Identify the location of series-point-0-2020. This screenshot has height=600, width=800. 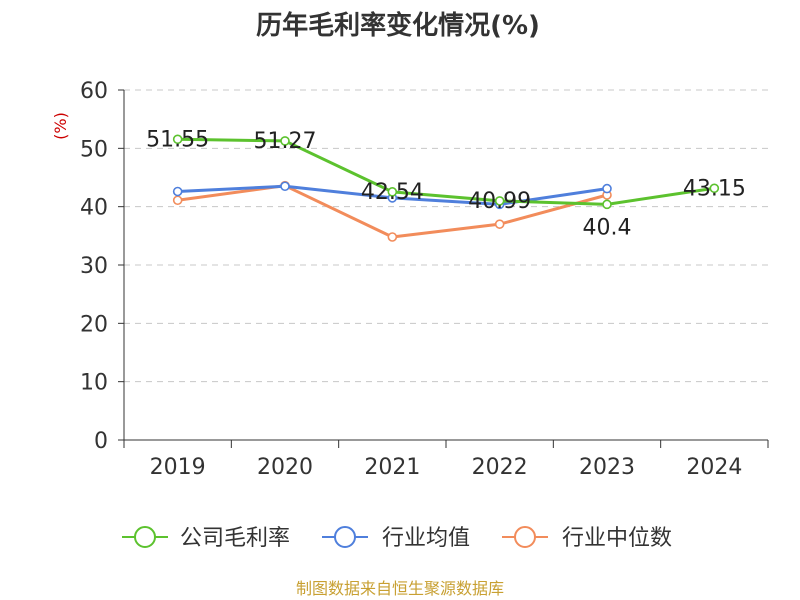
(285, 141).